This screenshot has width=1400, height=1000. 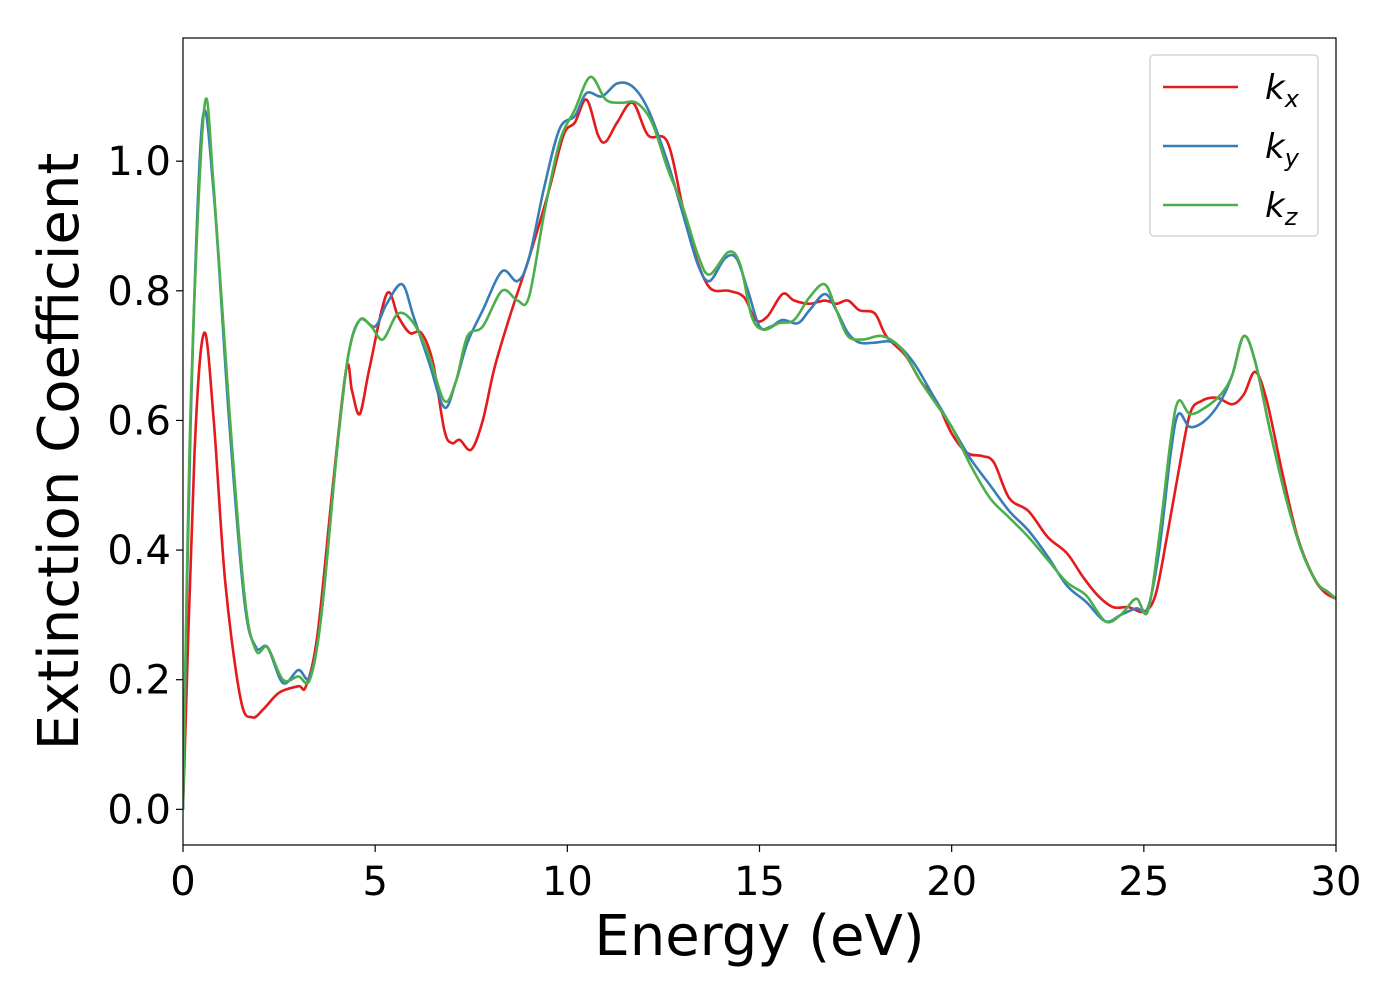 I want to click on legend-label-x: kx, so click(x=1282, y=90).